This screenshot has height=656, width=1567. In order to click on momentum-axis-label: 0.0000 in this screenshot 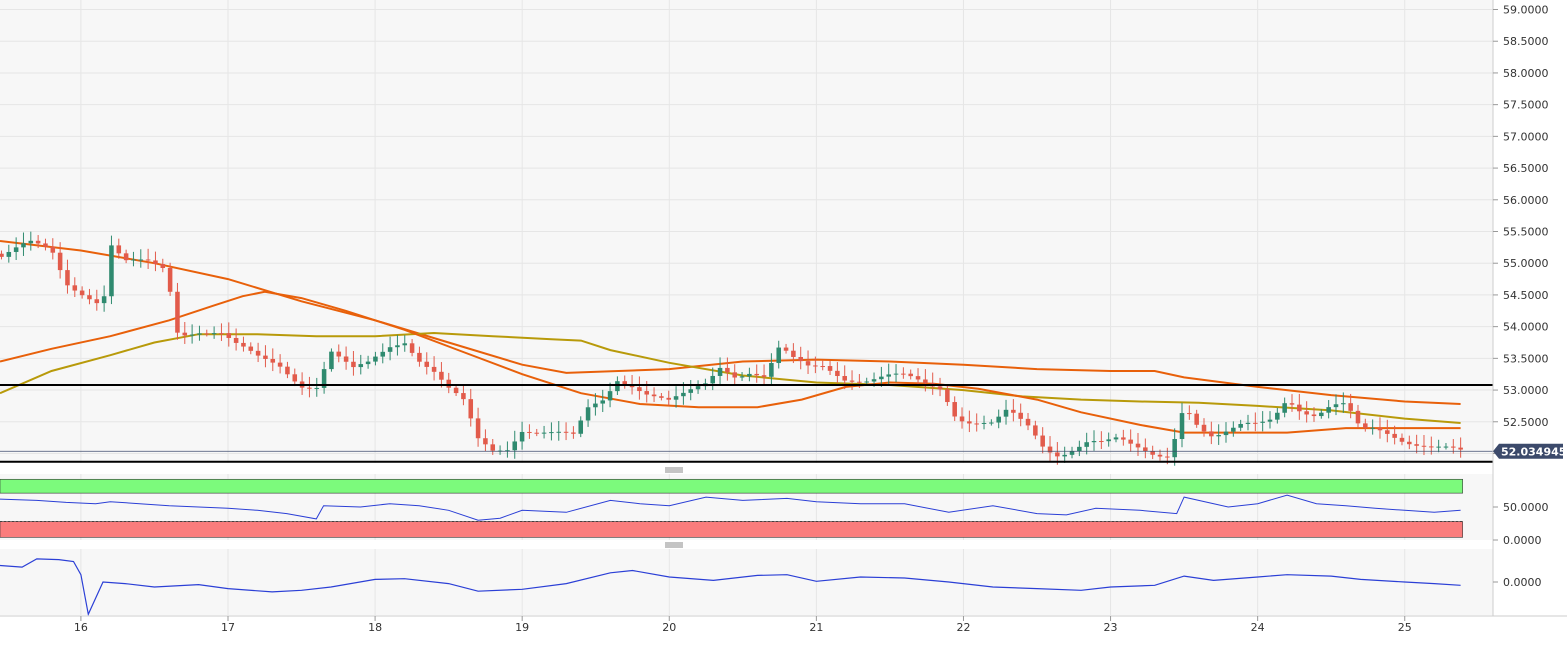, I will do `click(1522, 582)`.